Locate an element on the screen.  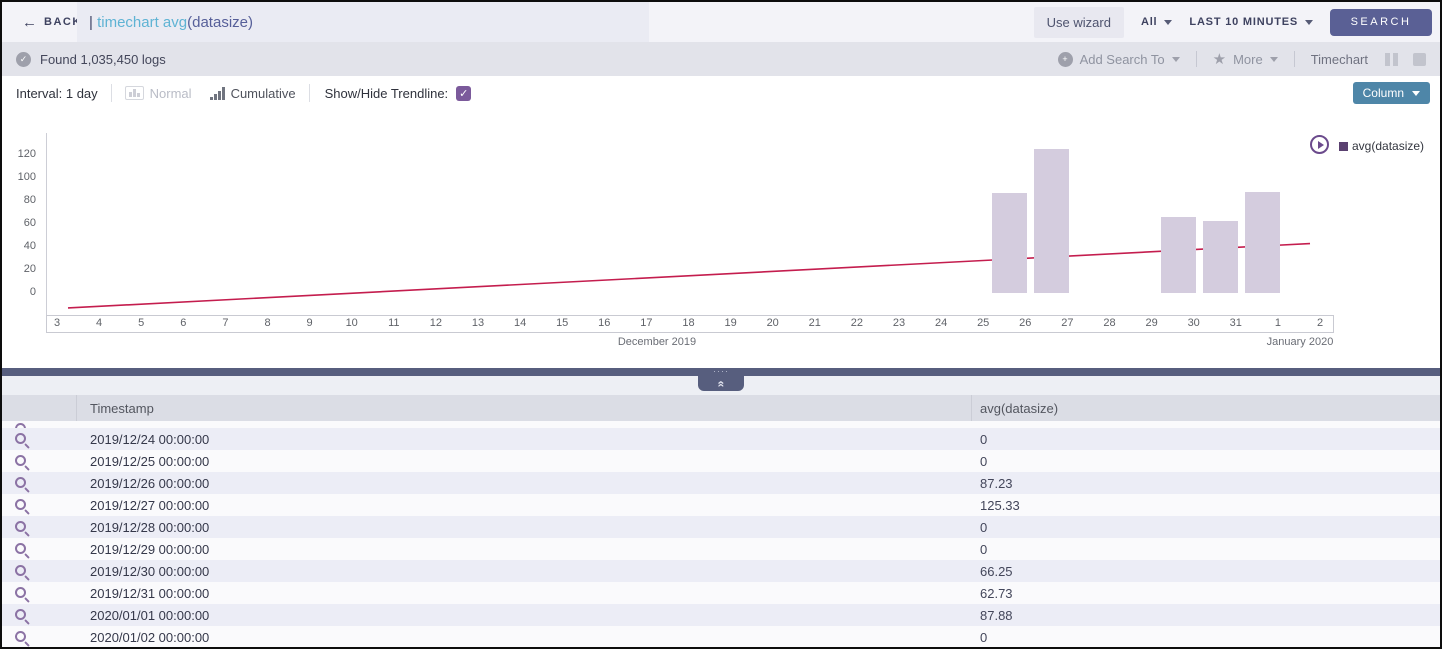
y-tick-label: 60 is located at coordinates (29, 223).